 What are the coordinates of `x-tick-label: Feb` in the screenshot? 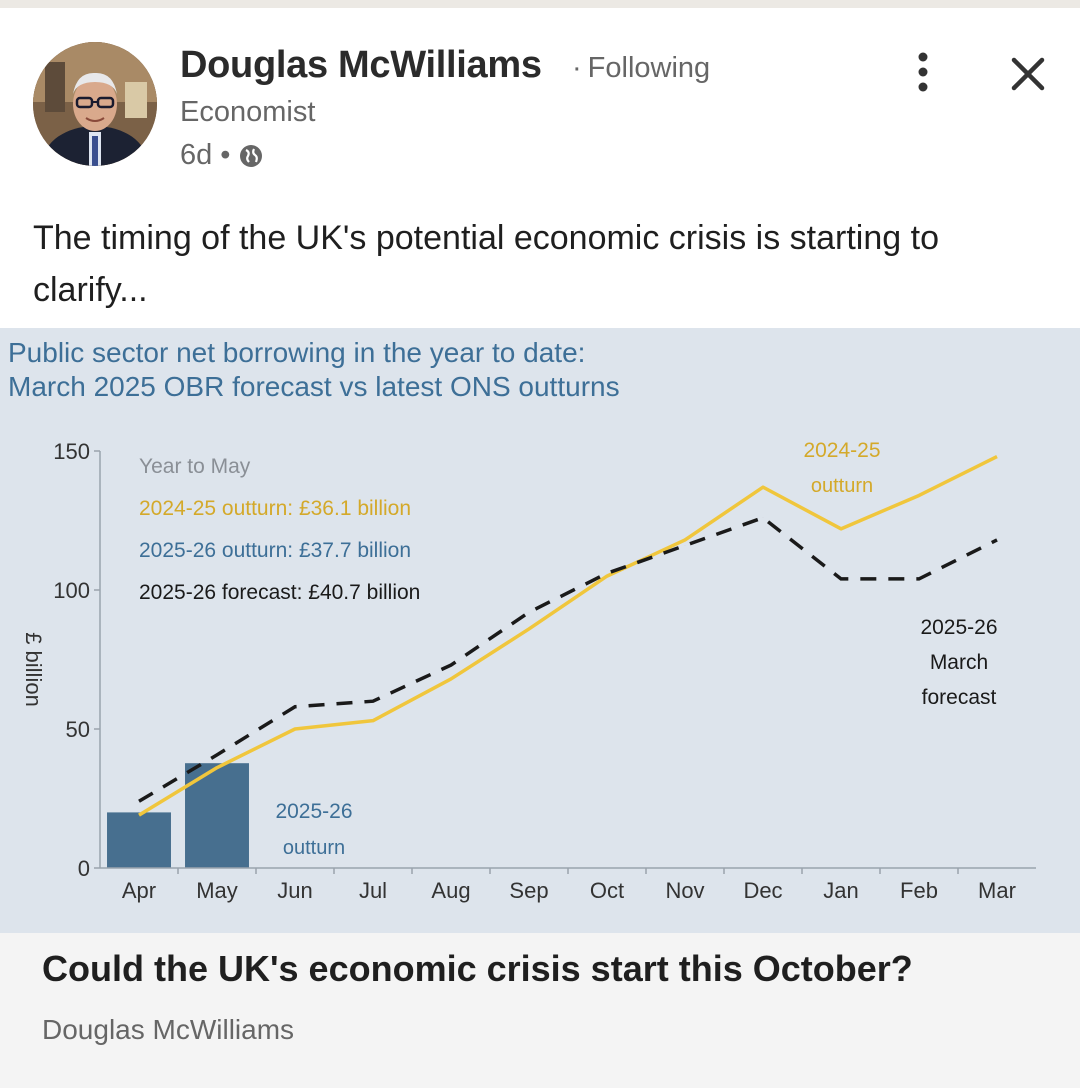 It's located at (919, 890).